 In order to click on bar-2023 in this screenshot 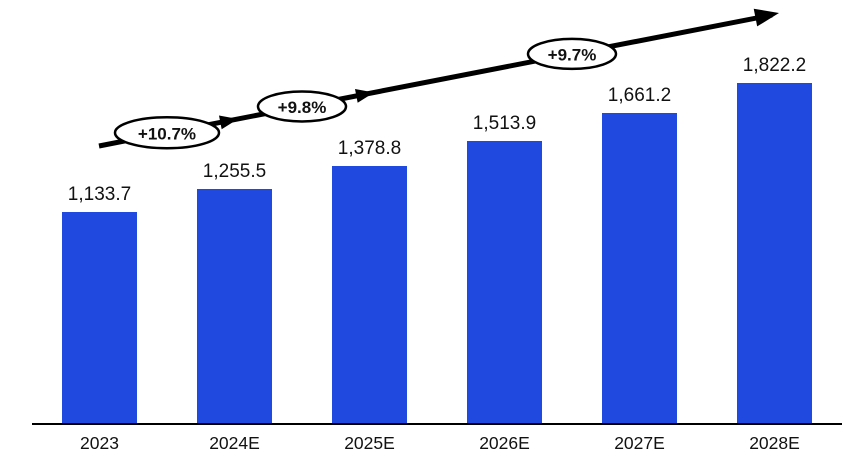, I will do `click(99, 317)`.